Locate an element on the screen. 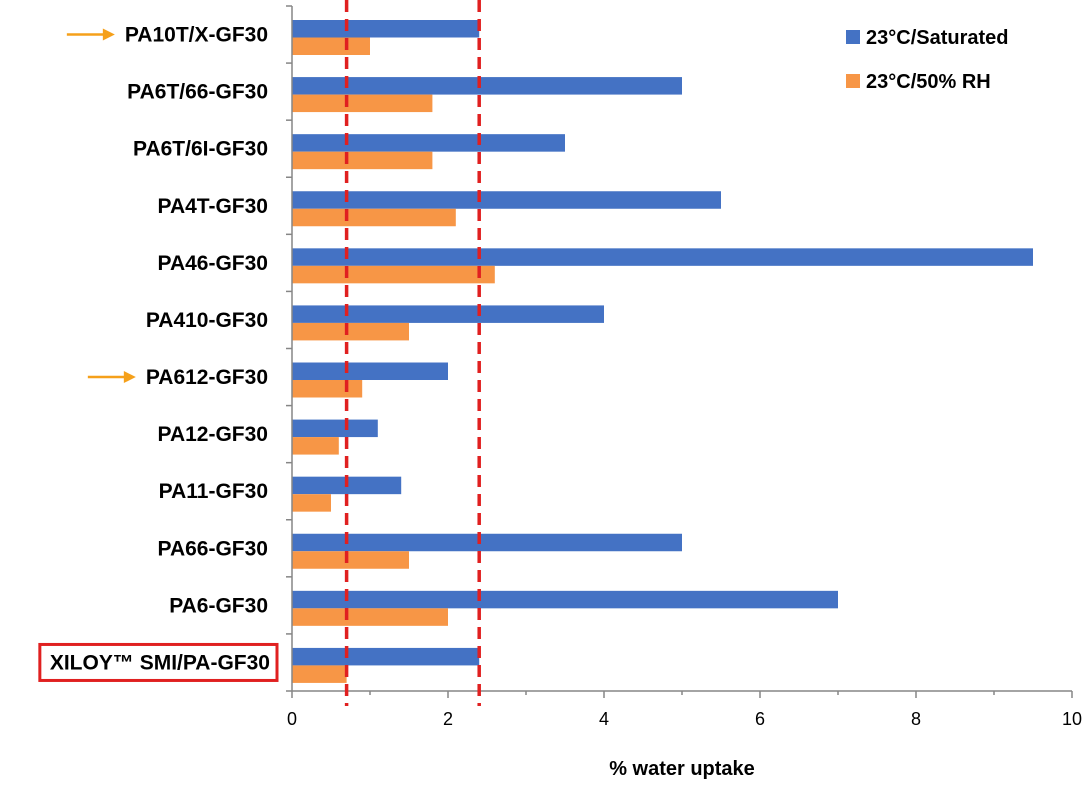  highlight-box is located at coordinates (158, 662).